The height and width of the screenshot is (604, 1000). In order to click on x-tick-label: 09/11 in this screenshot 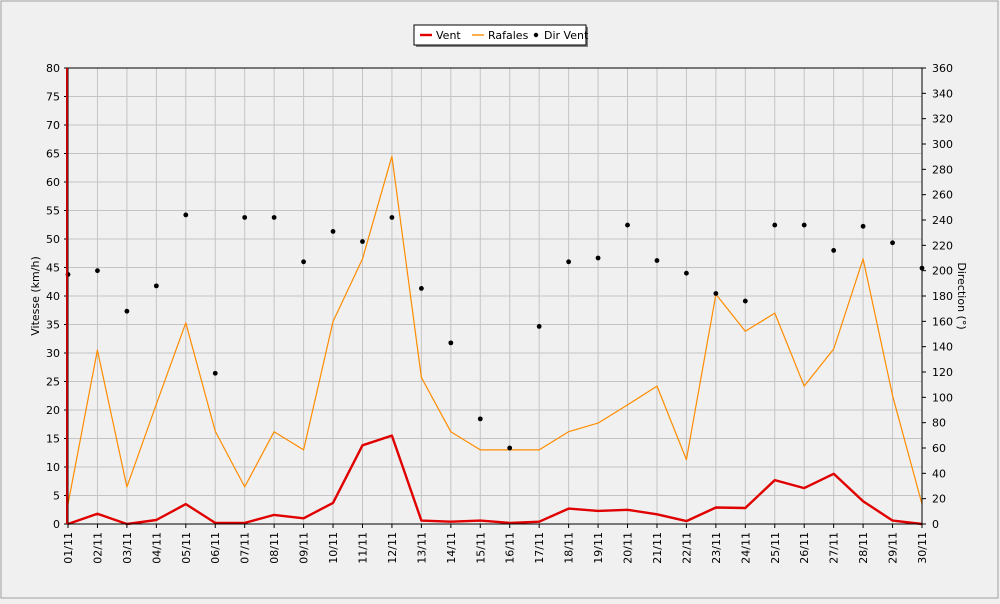, I will do `click(304, 548)`.